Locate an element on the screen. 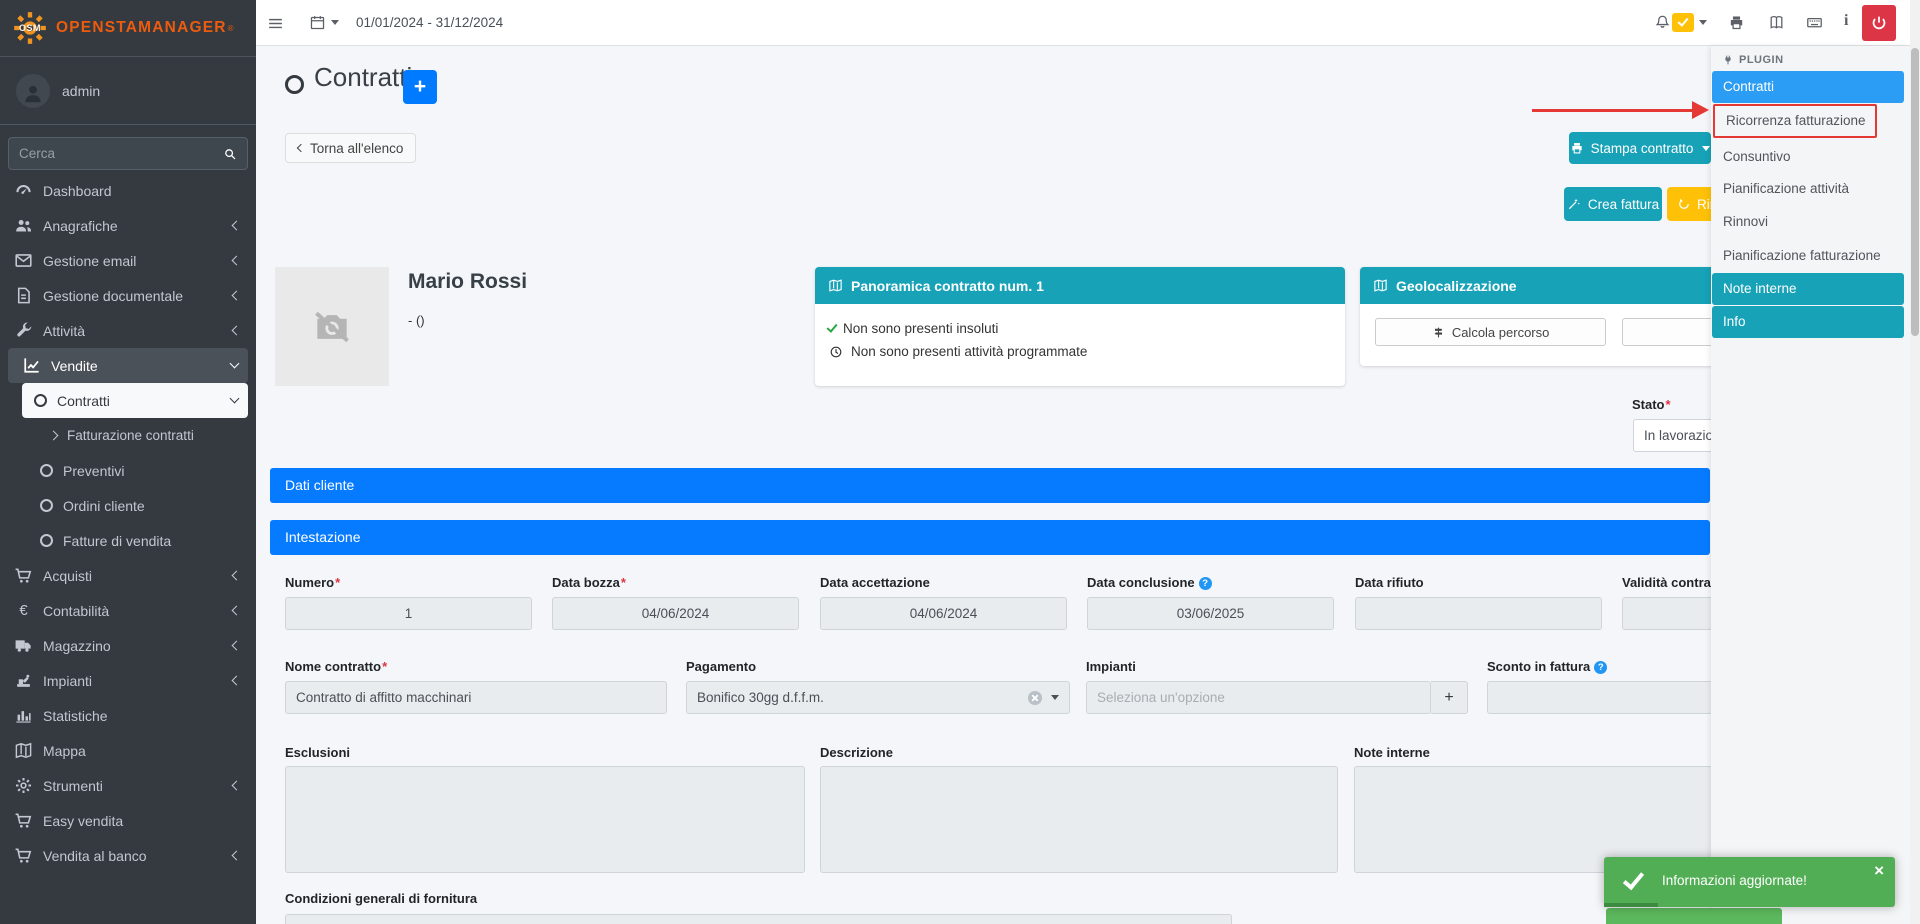 Image resolution: width=1920 pixels, height=924 pixels. toast-message: Informazioni aggiornate! is located at coordinates (1734, 880).